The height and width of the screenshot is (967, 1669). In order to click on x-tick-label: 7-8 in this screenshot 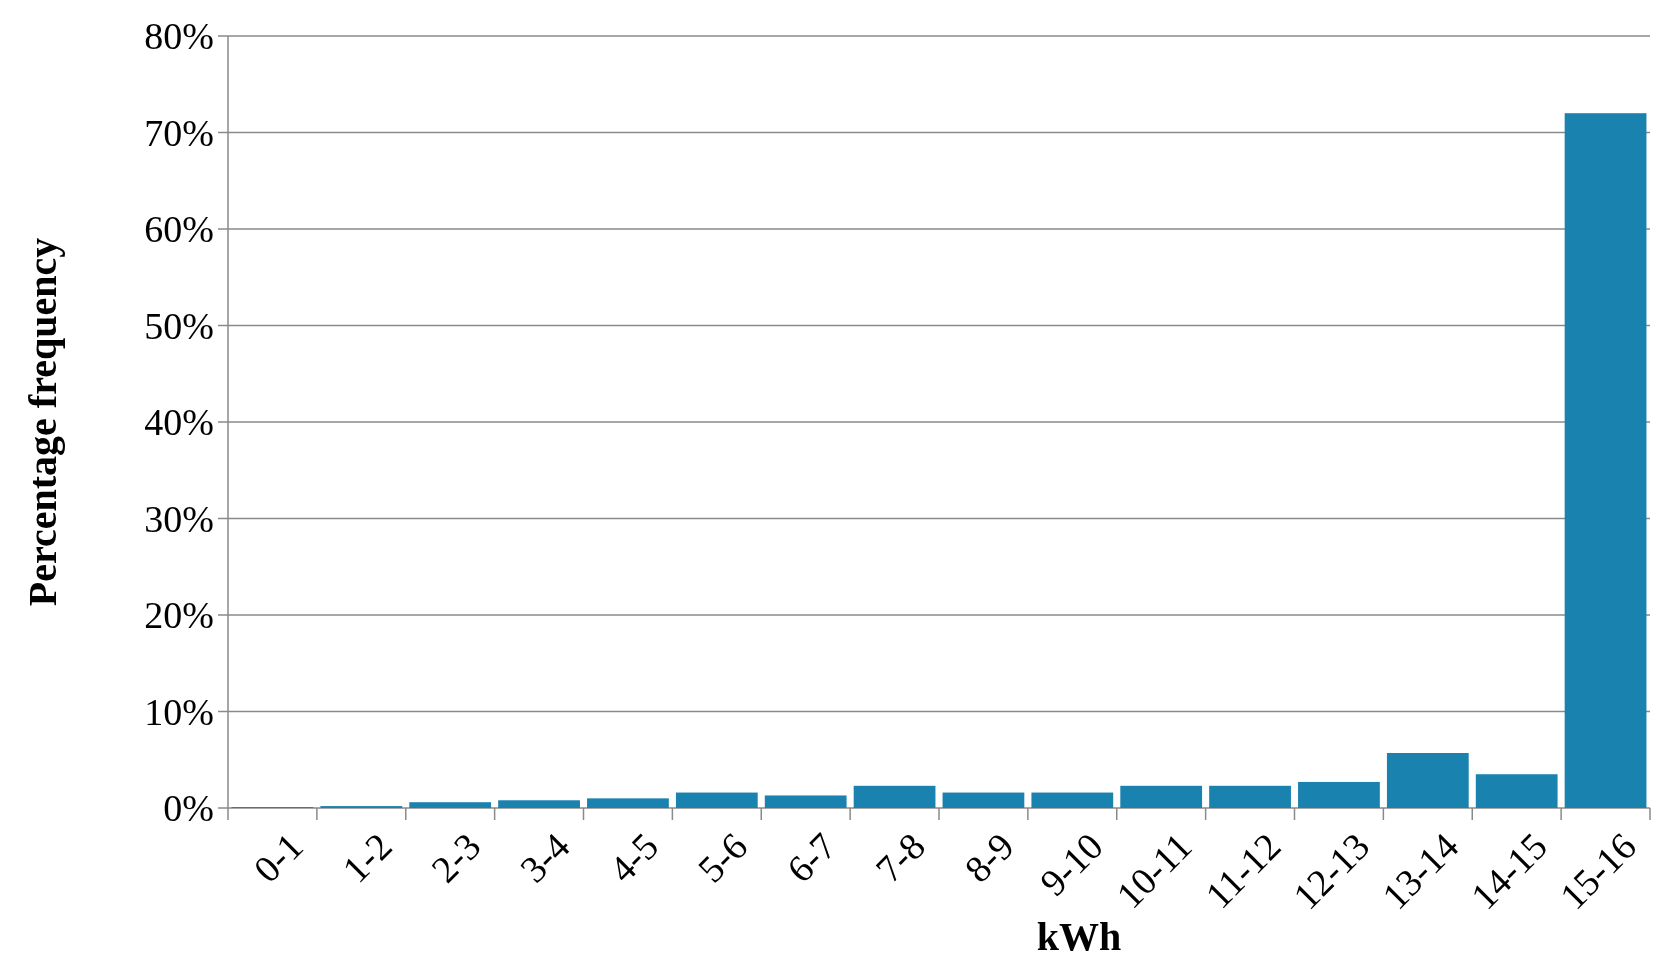, I will do `click(900, 857)`.